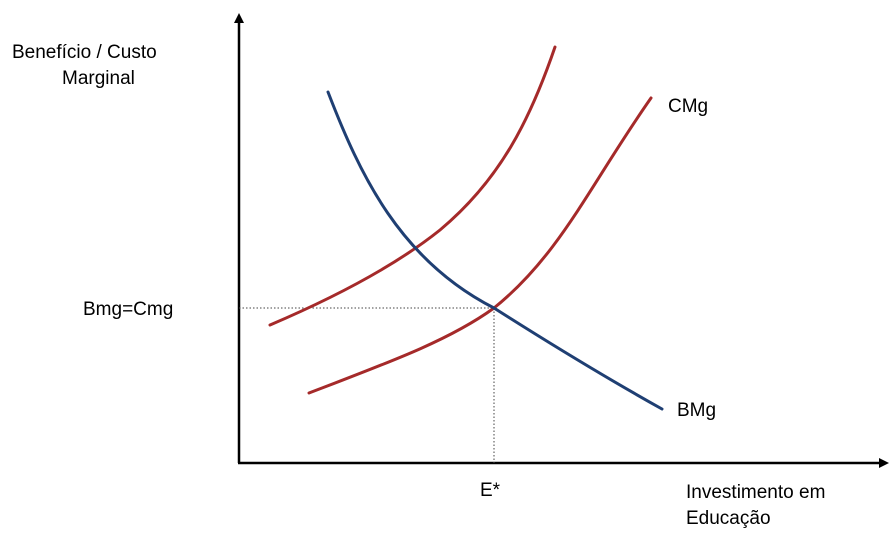 This screenshot has width=891, height=534. I want to click on y-level-label: Bmg=Cmg, so click(128, 309).